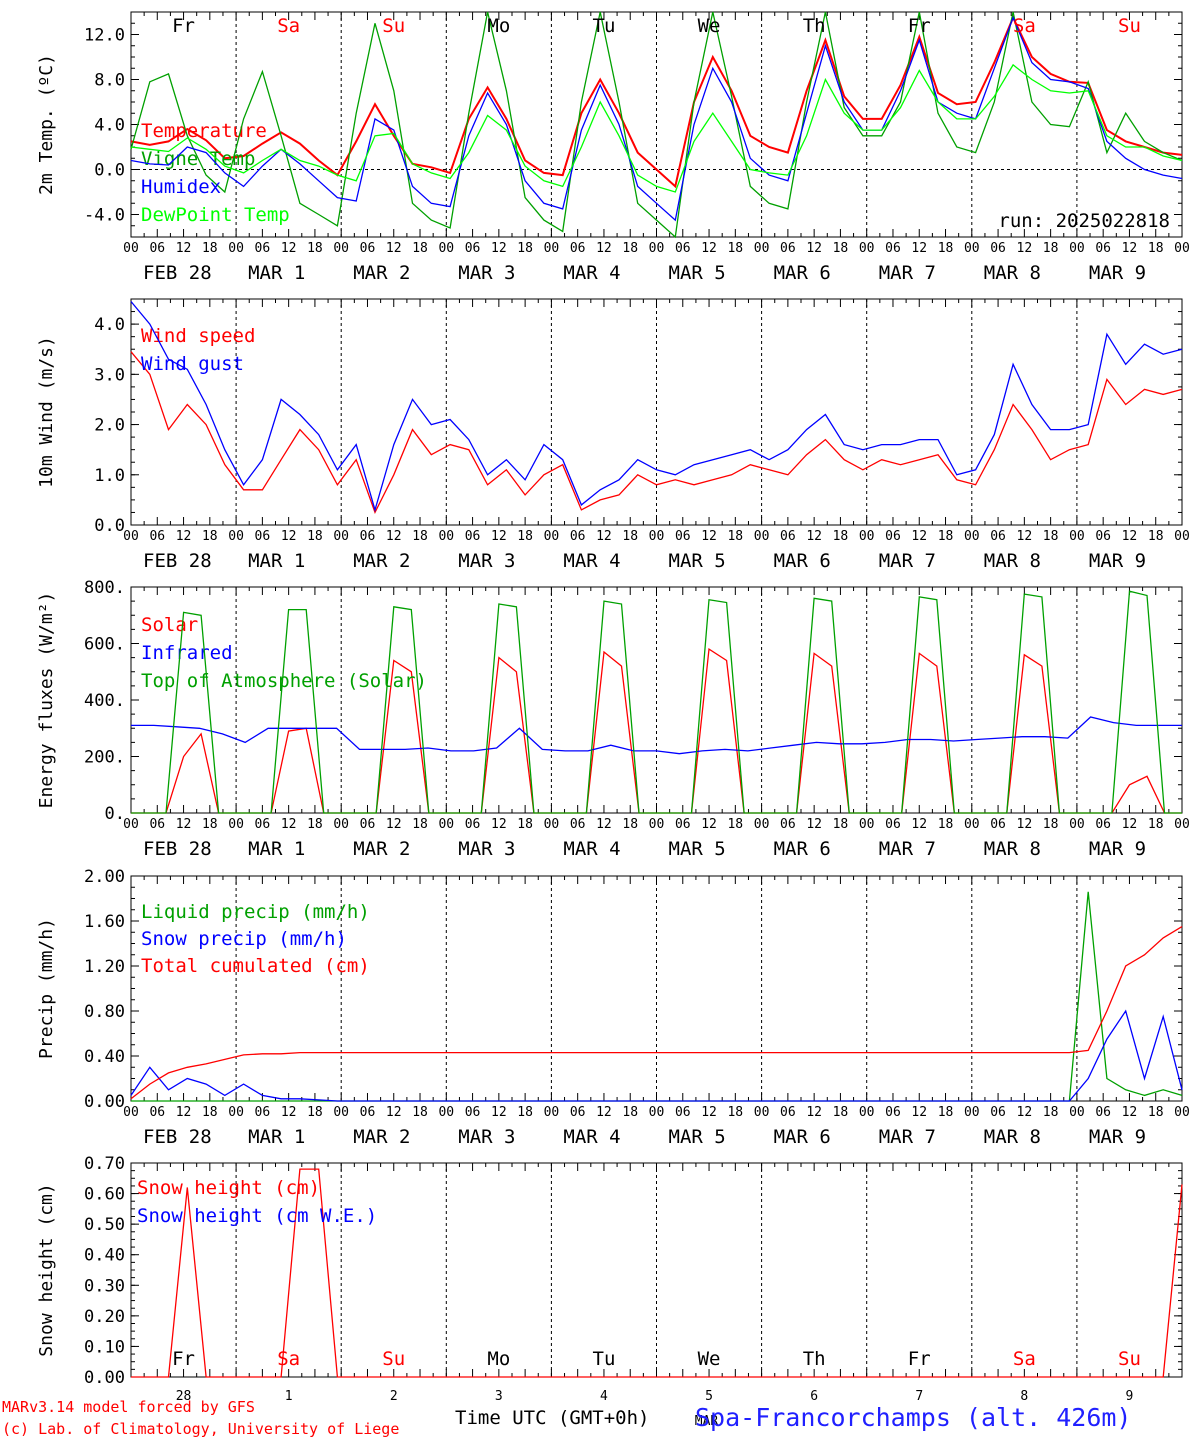 The width and height of the screenshot is (1194, 1440). What do you see at coordinates (1130, 1396) in the screenshot?
I see `x-day-number: 9` at bounding box center [1130, 1396].